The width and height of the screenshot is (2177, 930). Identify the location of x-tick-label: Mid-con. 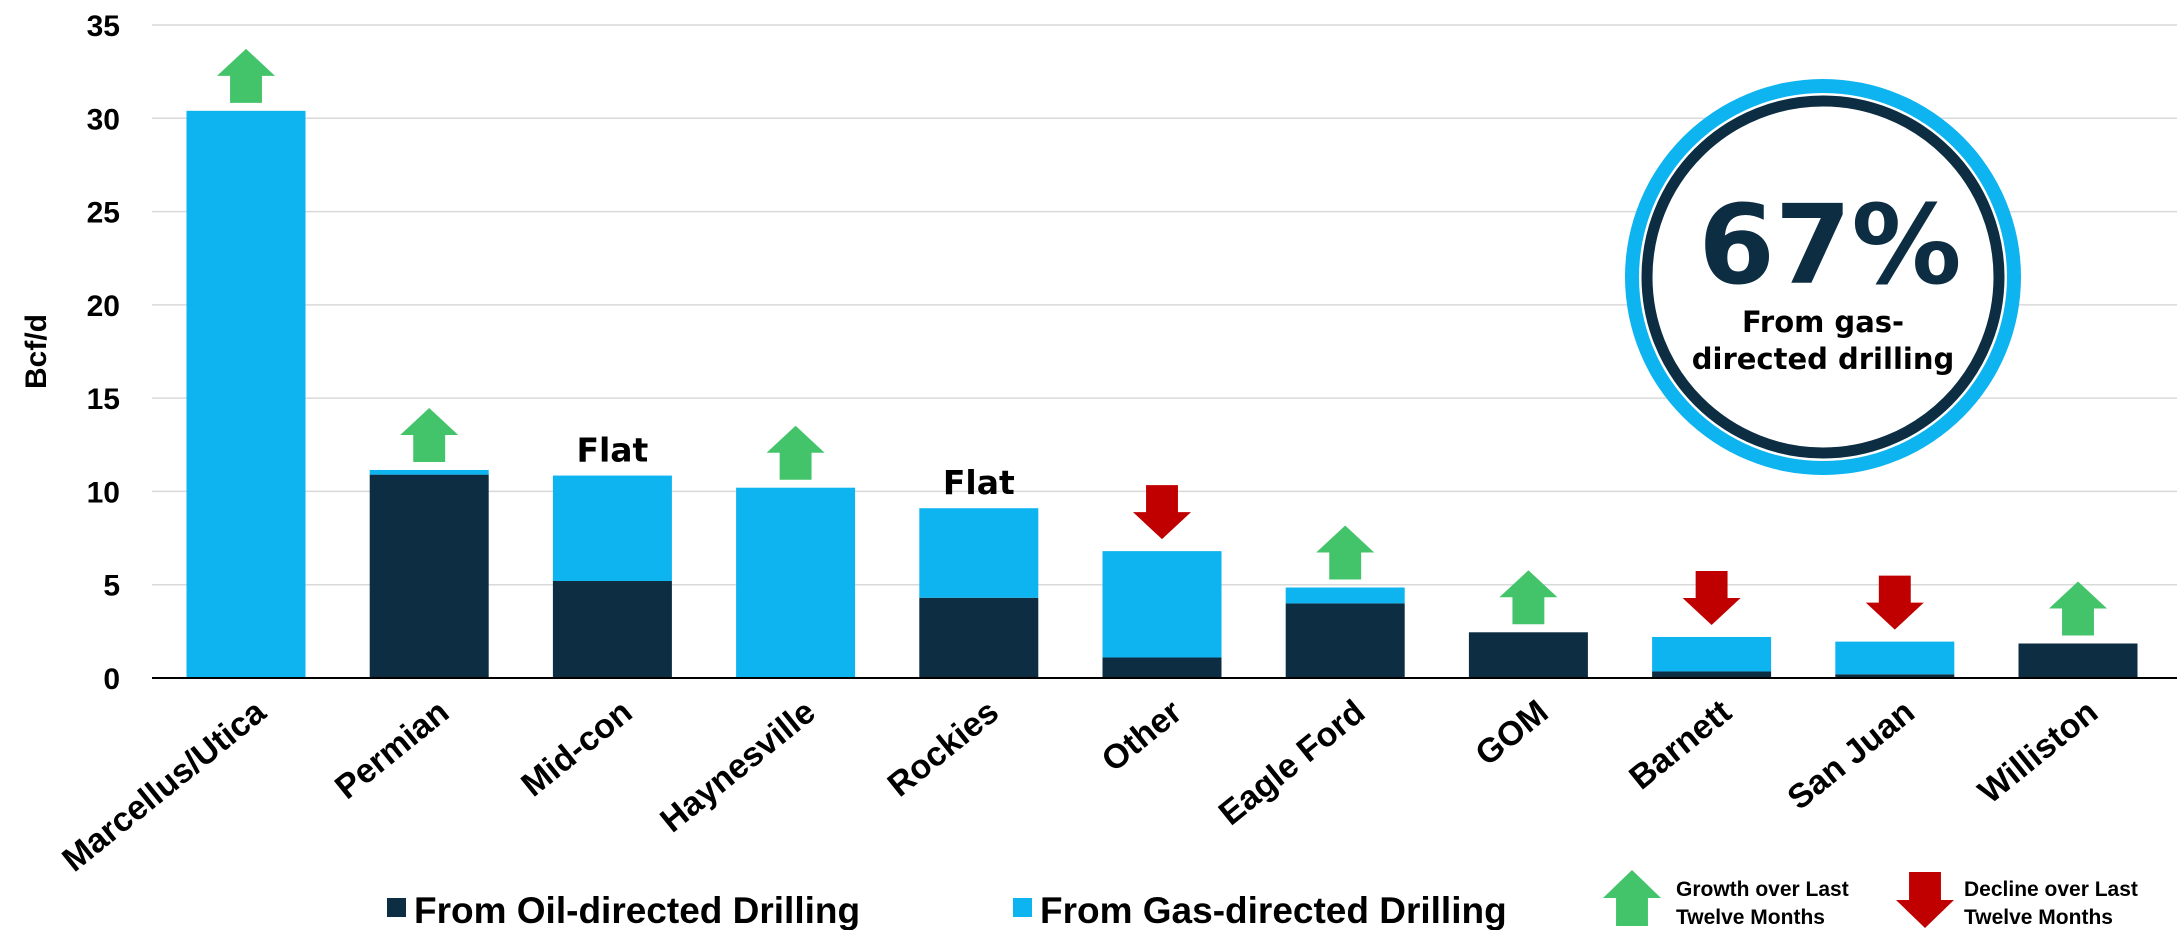
(576, 749).